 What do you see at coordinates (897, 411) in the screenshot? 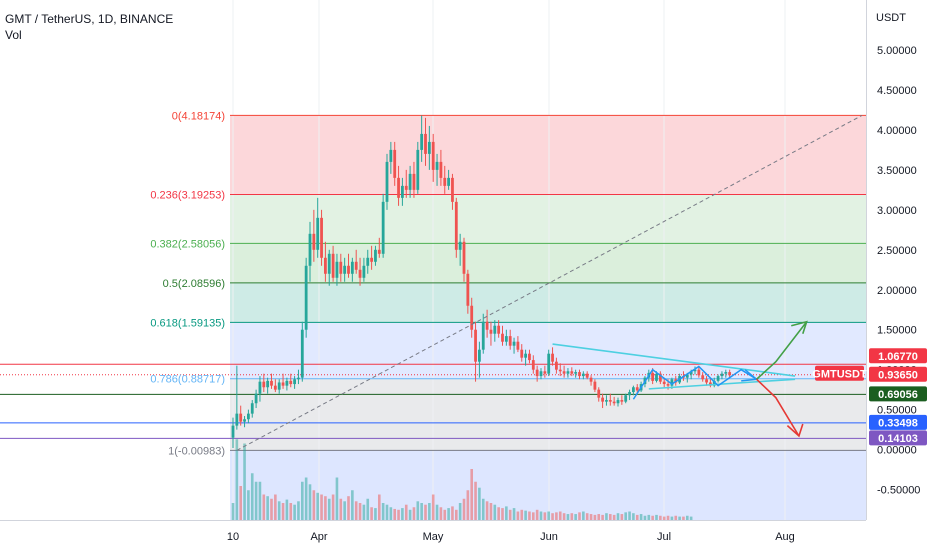
I see `price-tick-label: 0.50000` at bounding box center [897, 411].